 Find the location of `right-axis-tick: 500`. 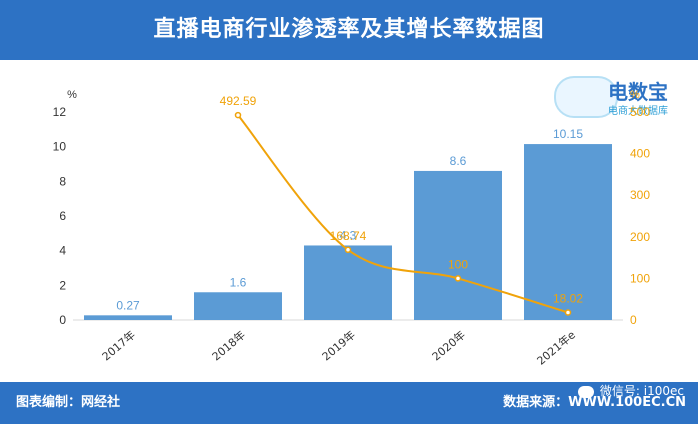

right-axis-tick: 500 is located at coordinates (640, 112).